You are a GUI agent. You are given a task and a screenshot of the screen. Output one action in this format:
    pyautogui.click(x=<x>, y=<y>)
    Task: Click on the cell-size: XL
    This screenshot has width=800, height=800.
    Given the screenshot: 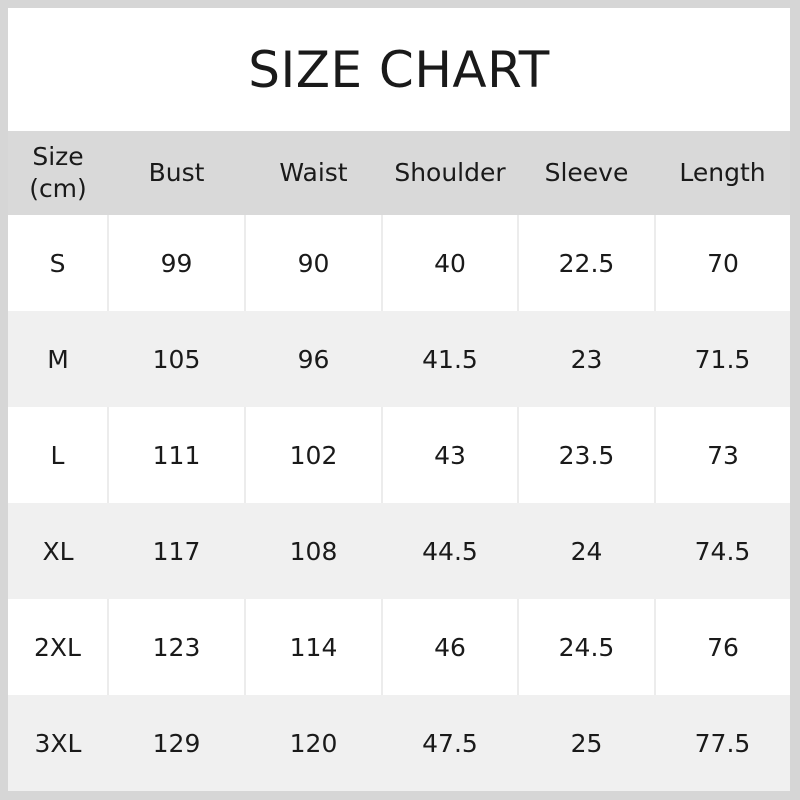 What is the action you would take?
    pyautogui.click(x=58, y=551)
    